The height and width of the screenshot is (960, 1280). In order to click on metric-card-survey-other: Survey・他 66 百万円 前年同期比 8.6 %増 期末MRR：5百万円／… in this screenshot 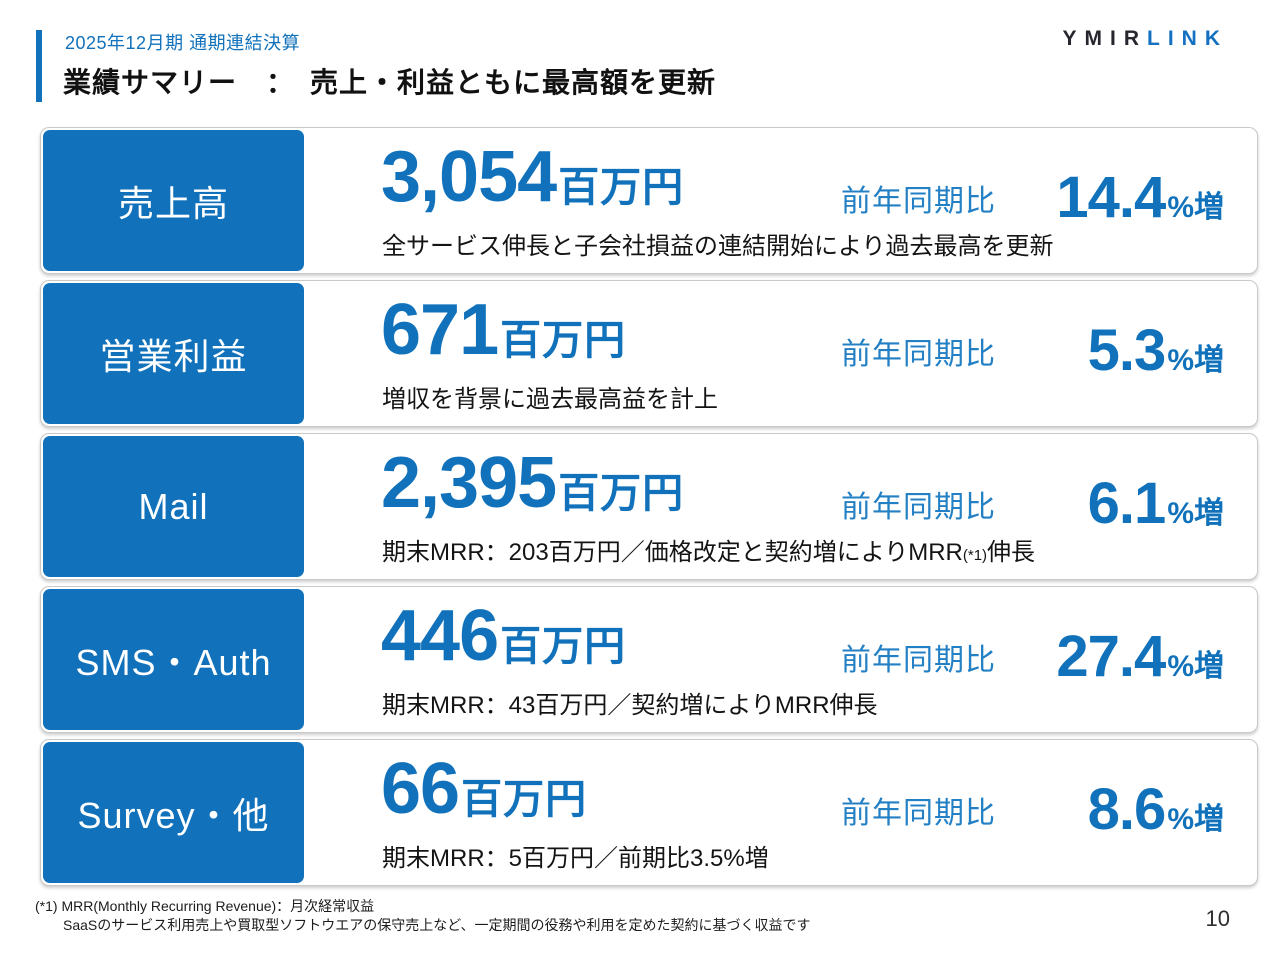, I will do `click(649, 812)`.